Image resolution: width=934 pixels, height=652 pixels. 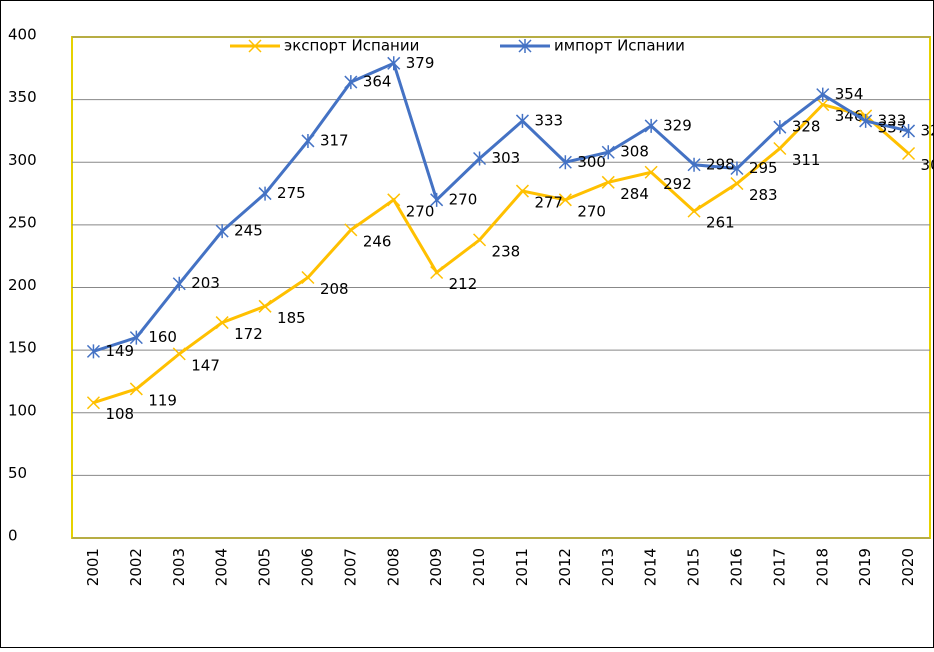 I want to click on data-label: 203, so click(x=205, y=283).